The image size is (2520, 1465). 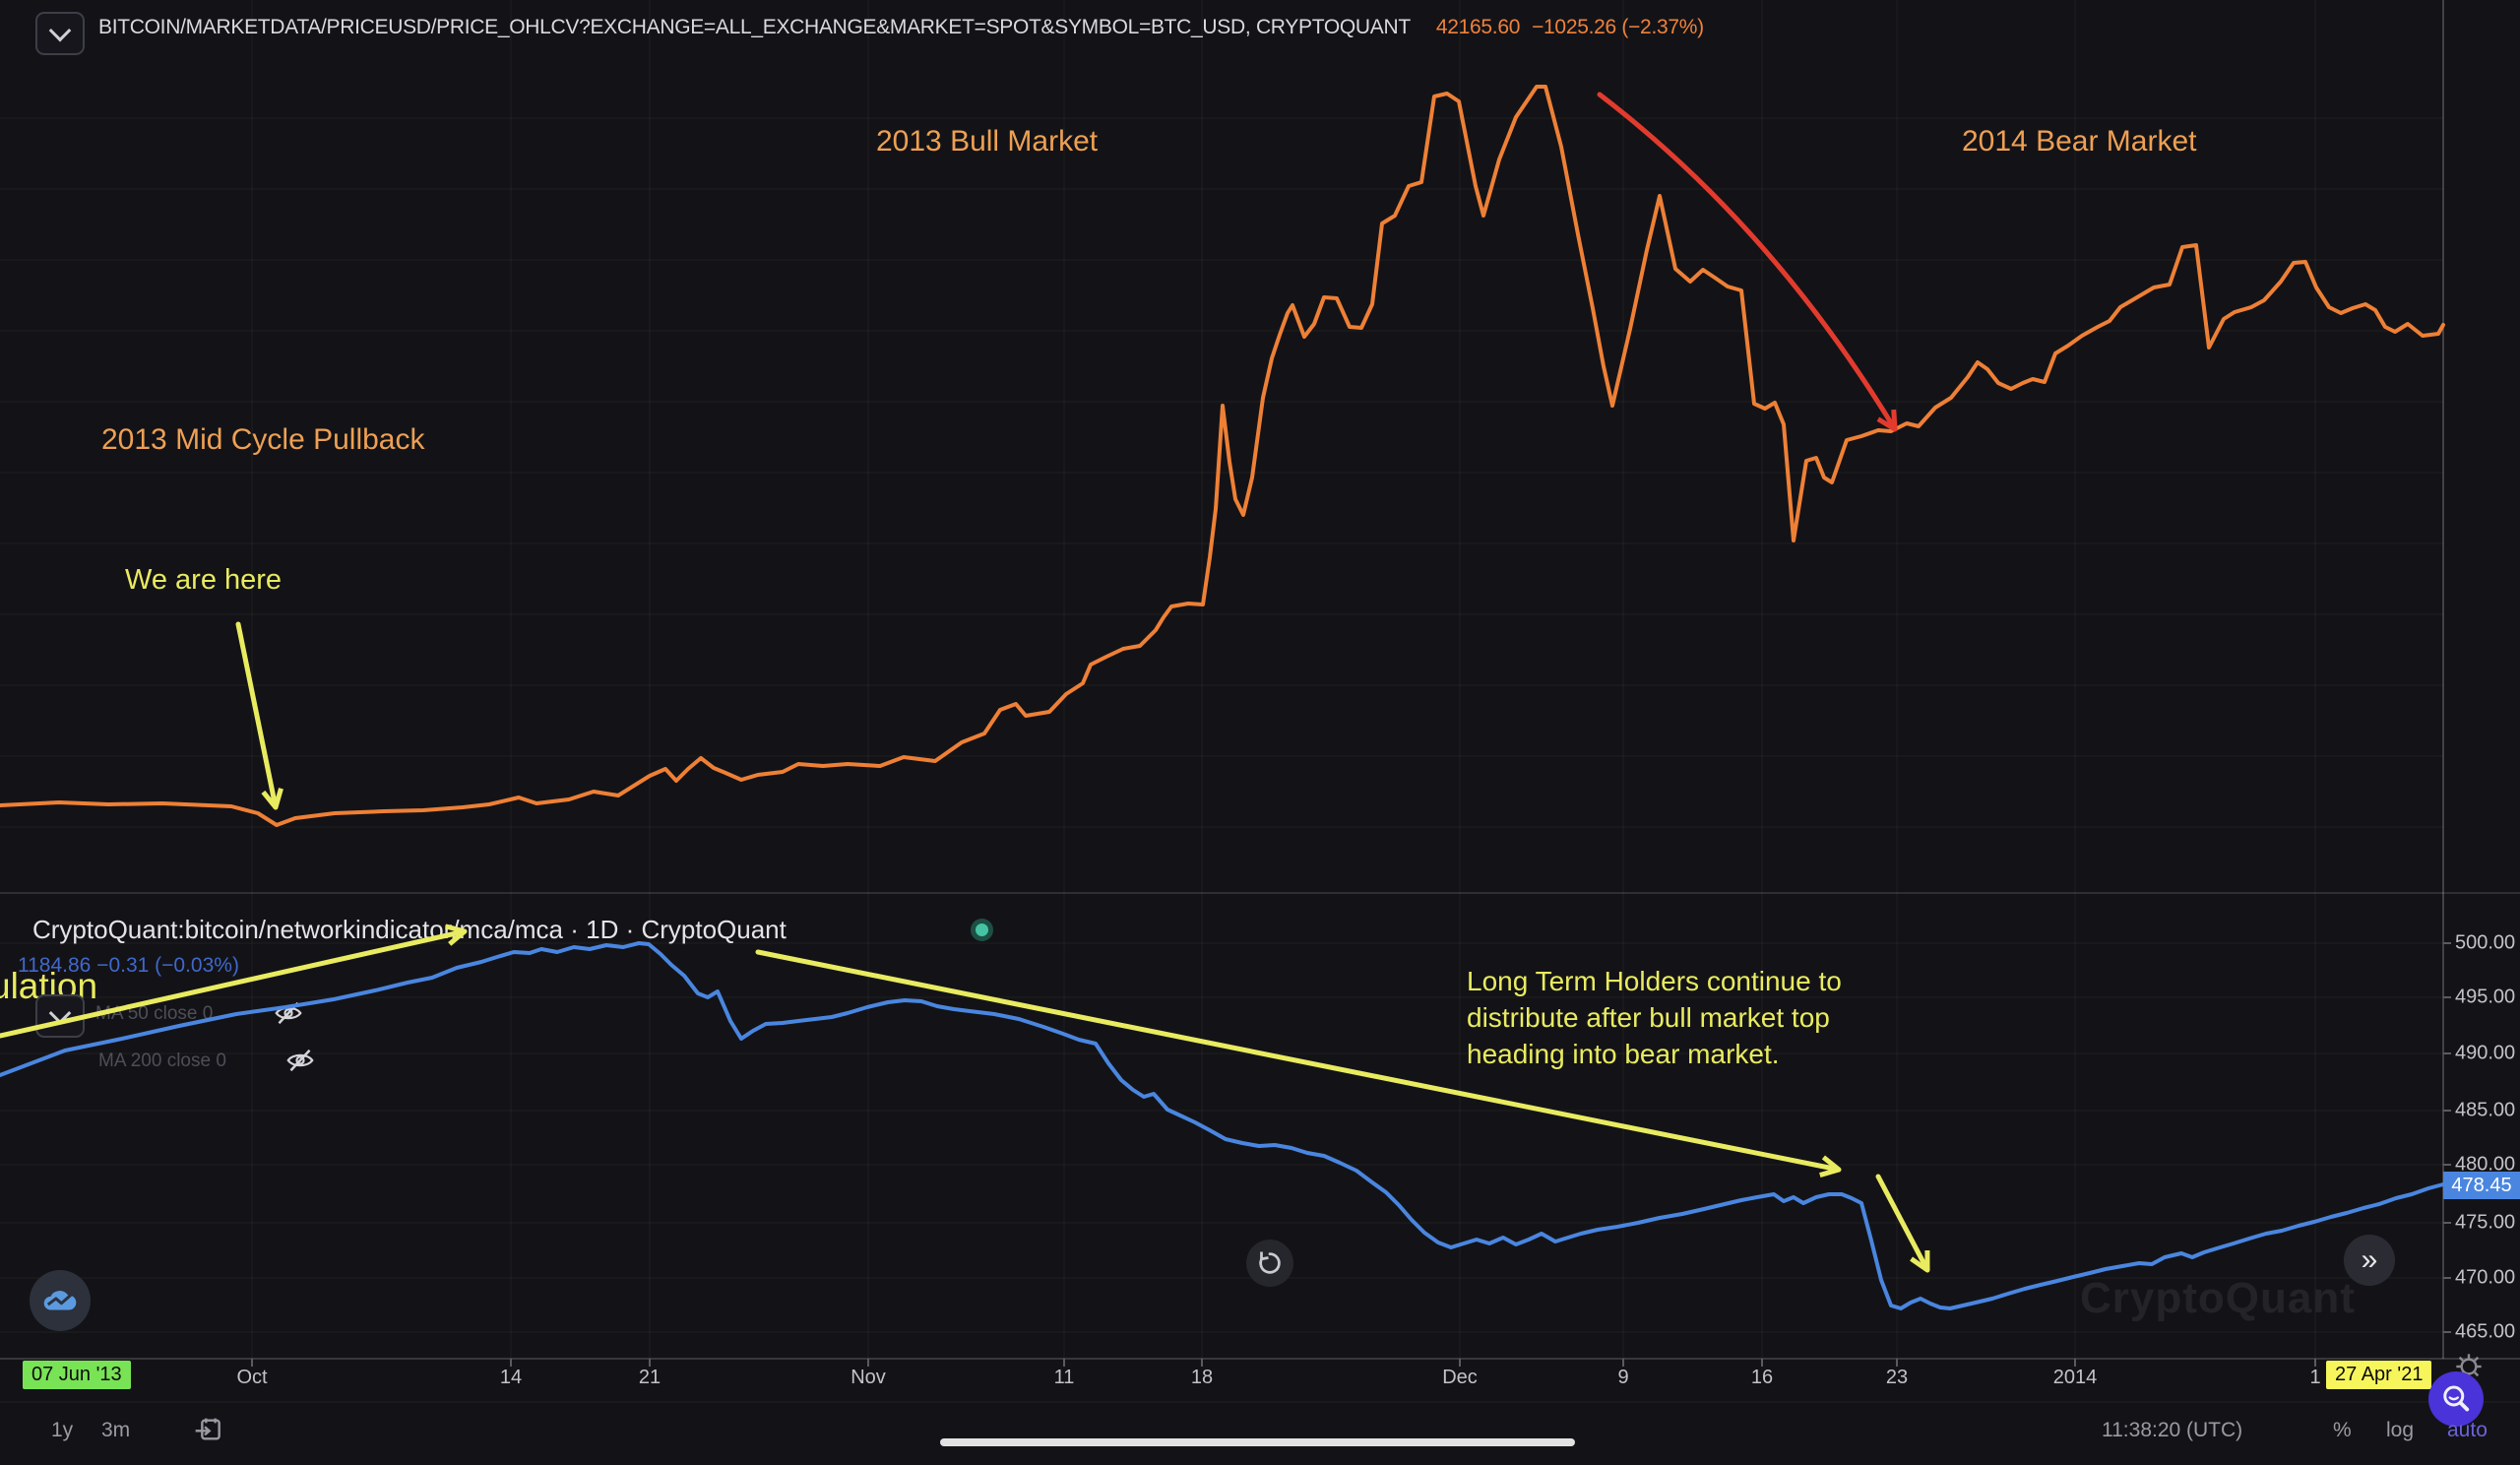 I want to click on we-are-here-arrow, so click(x=257, y=715).